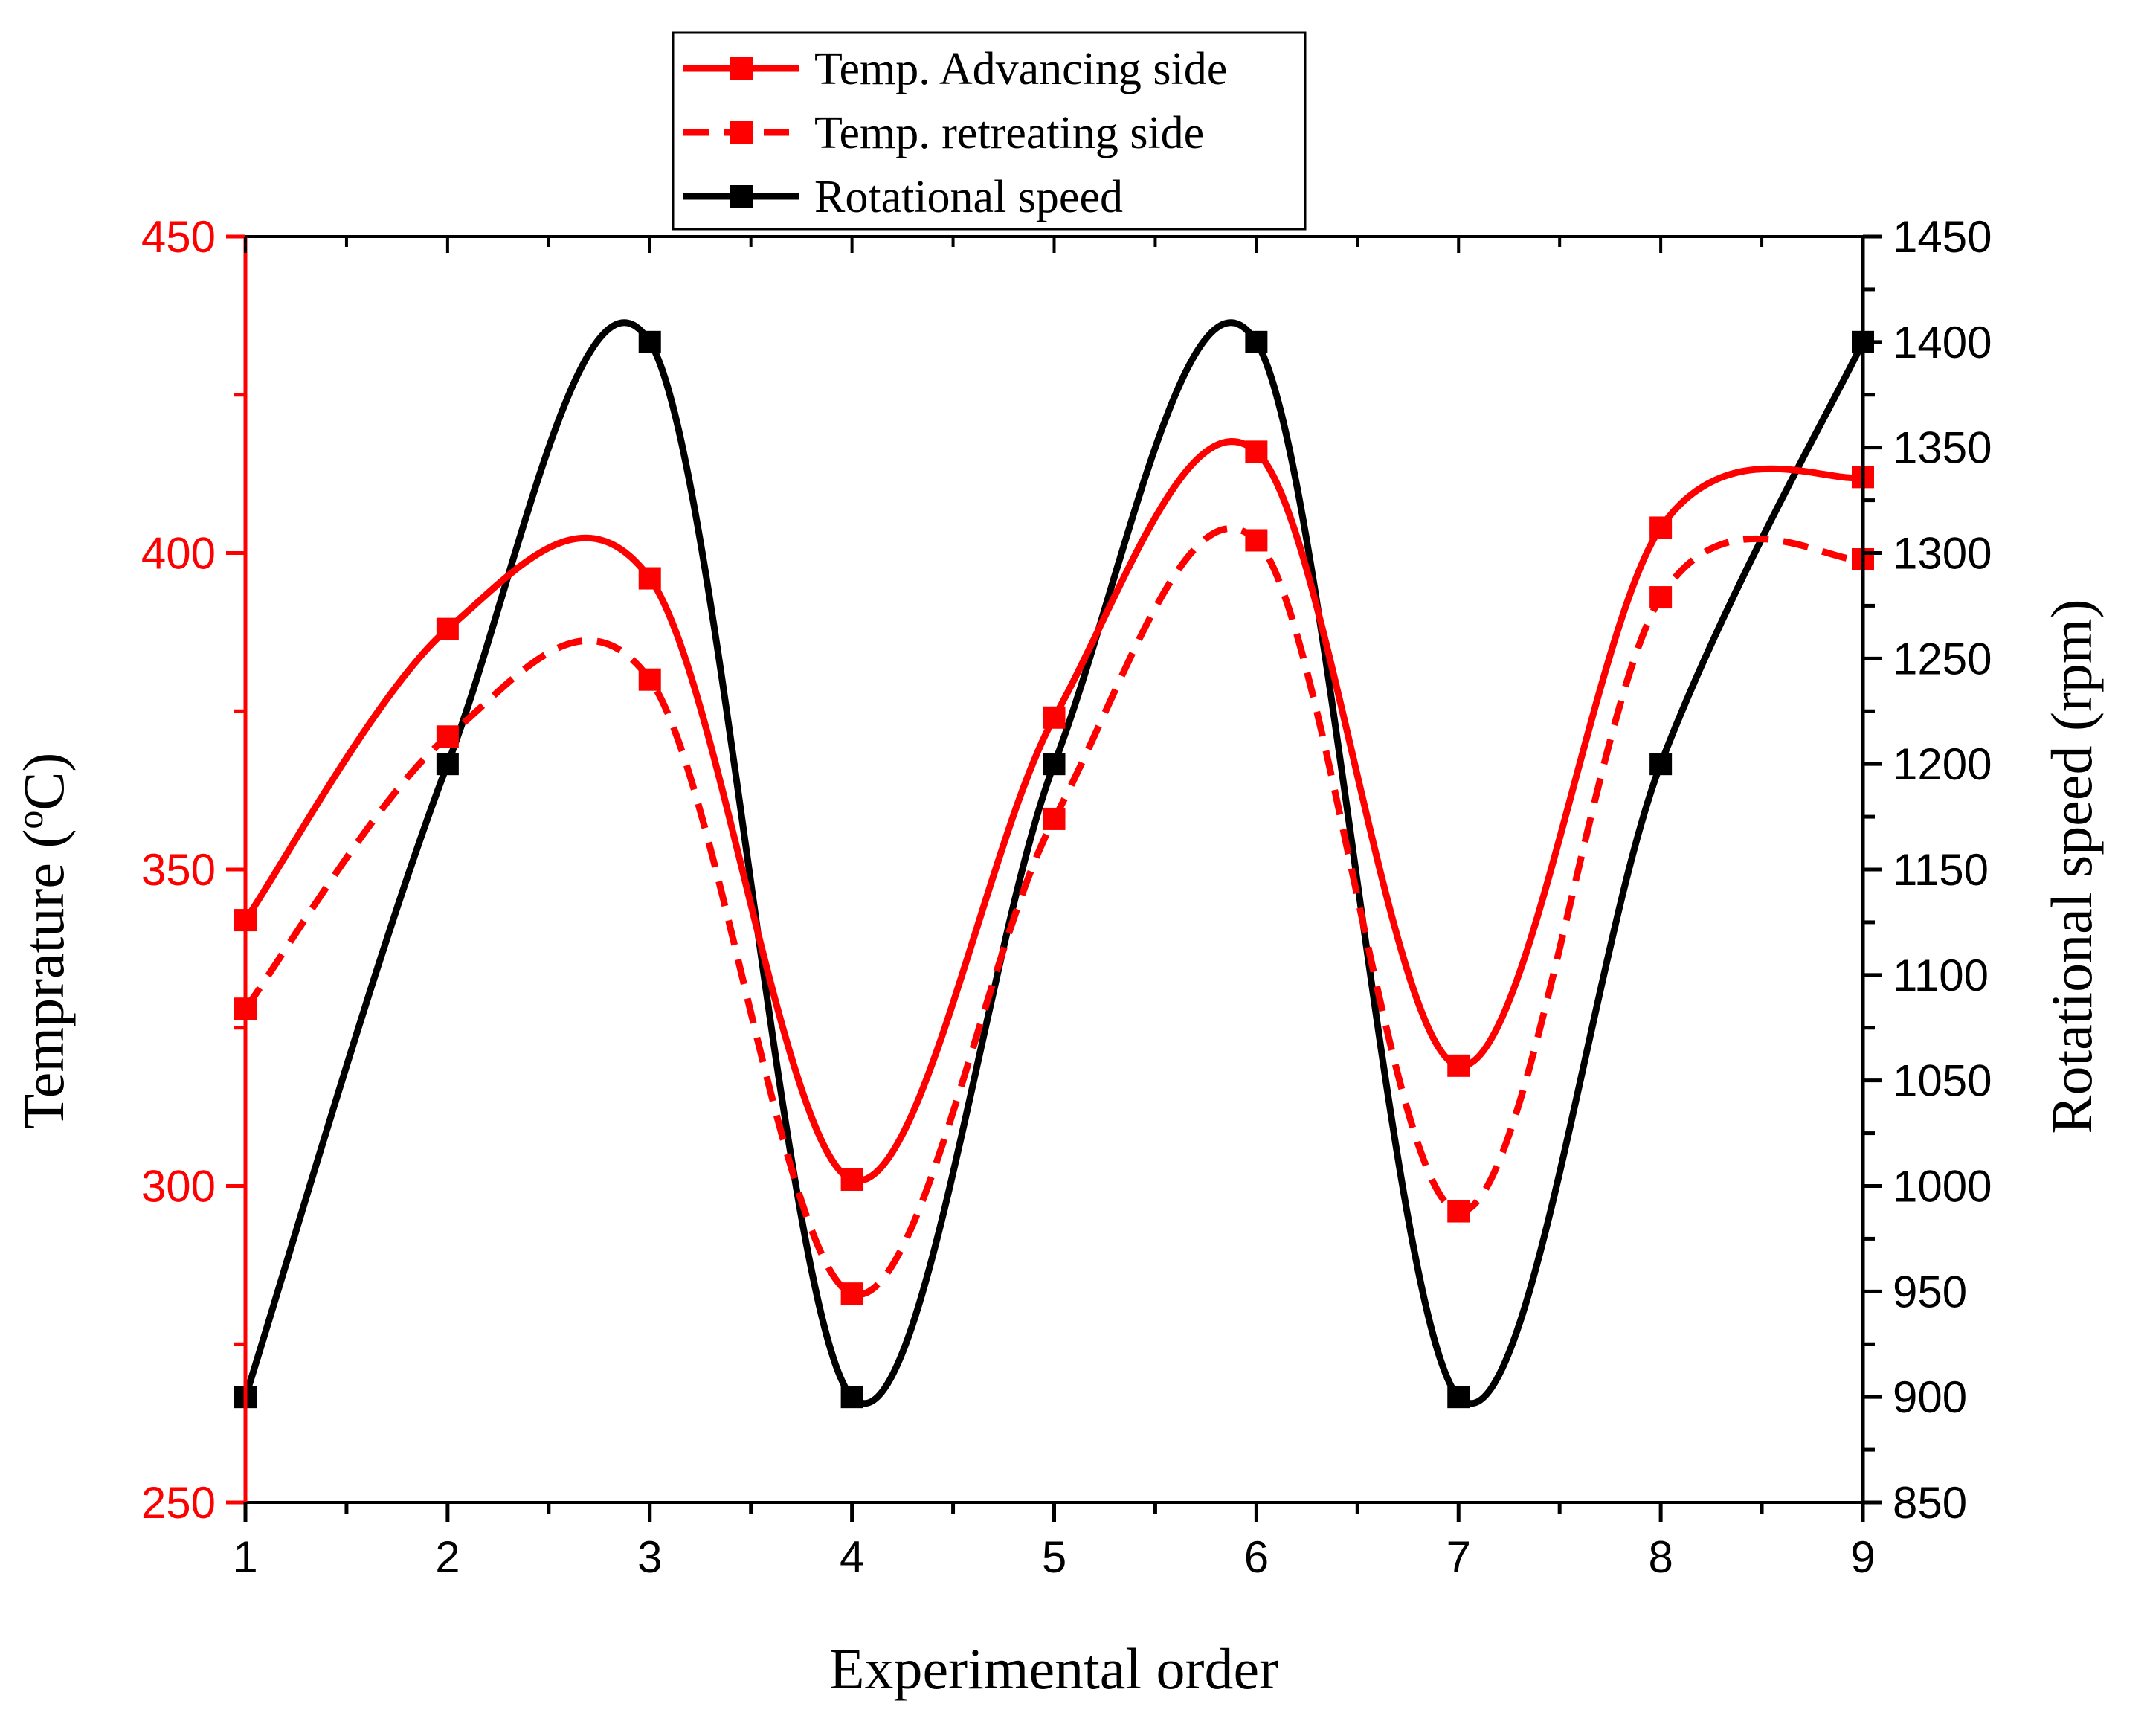  What do you see at coordinates (1941, 870) in the screenshot?
I see `y-right-tick-label: 1150` at bounding box center [1941, 870].